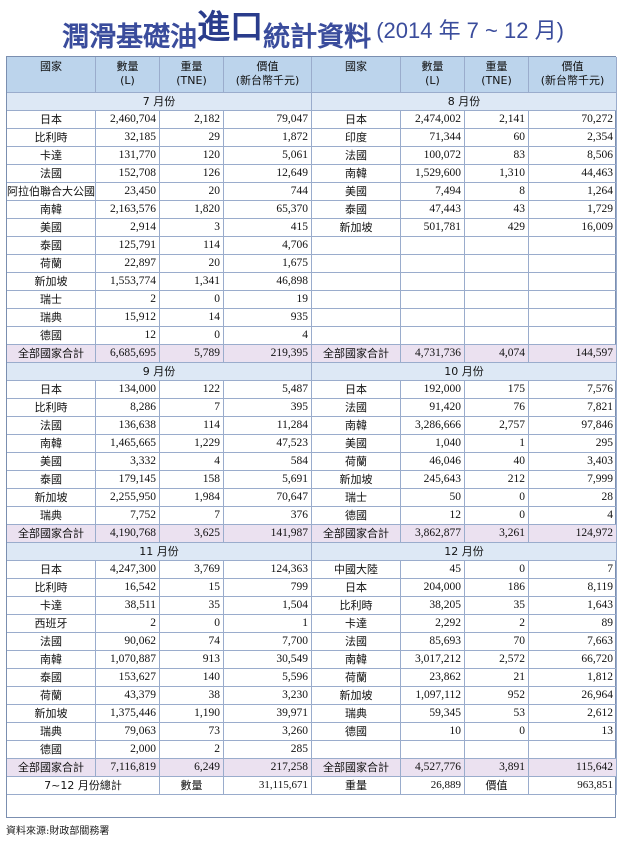 This screenshot has height=849, width=626. I want to click on table-row-half: 比利時 16,542 15 799, so click(159, 588).